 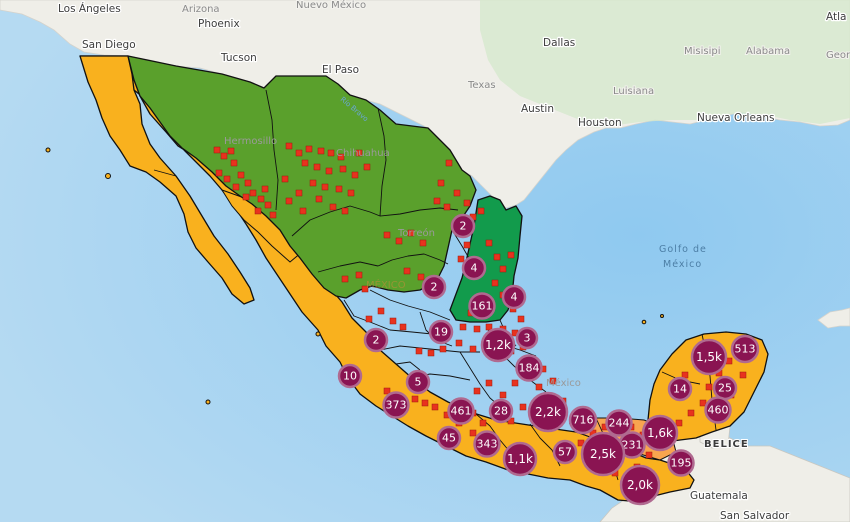 What do you see at coordinates (833, 318) in the screenshot?
I see `cuba` at bounding box center [833, 318].